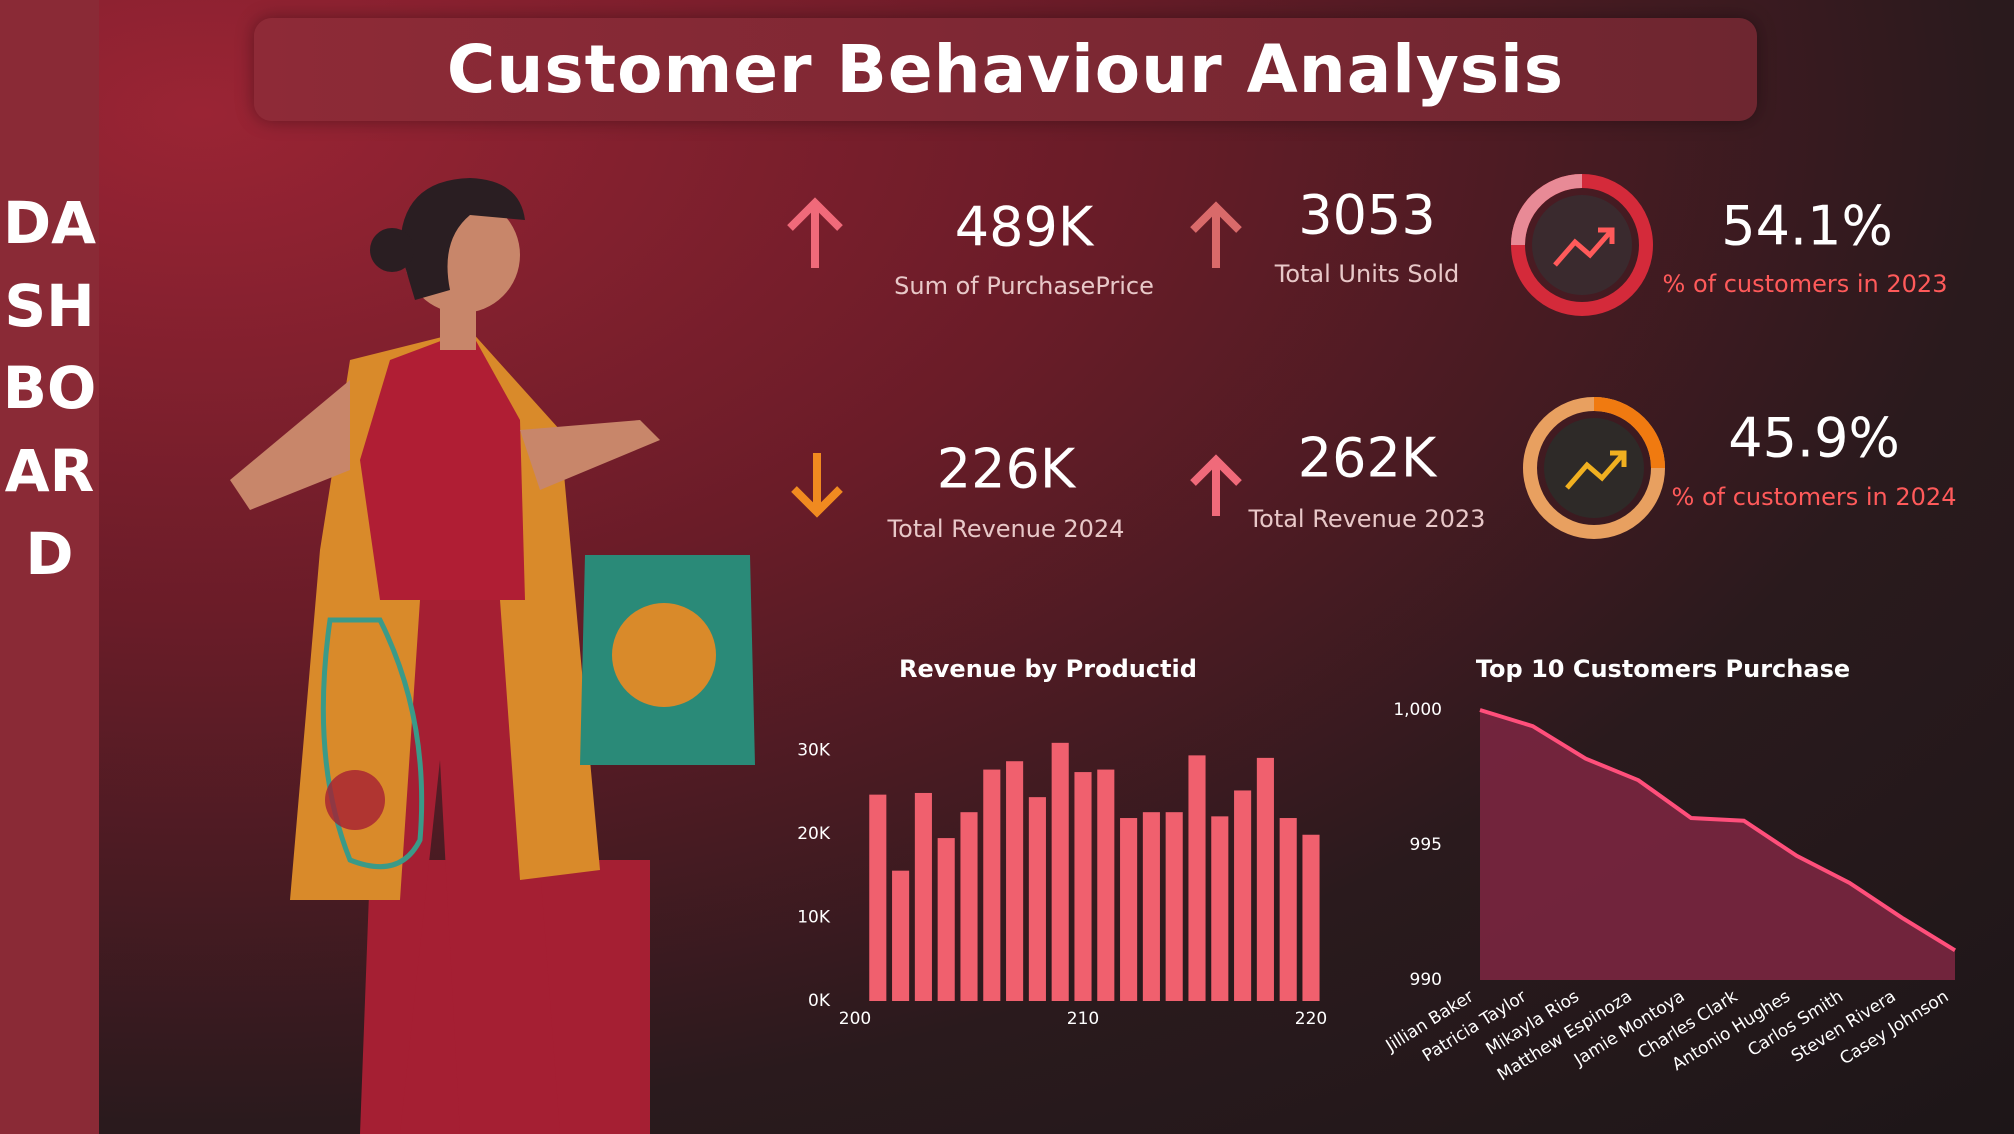 The width and height of the screenshot is (2014, 1134). I want to click on title-banner: Customer Behaviour Analysis, so click(1005, 69).